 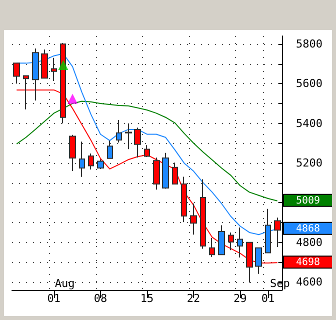 I want to click on y-tick-label: 5200, so click(x=309, y=163).